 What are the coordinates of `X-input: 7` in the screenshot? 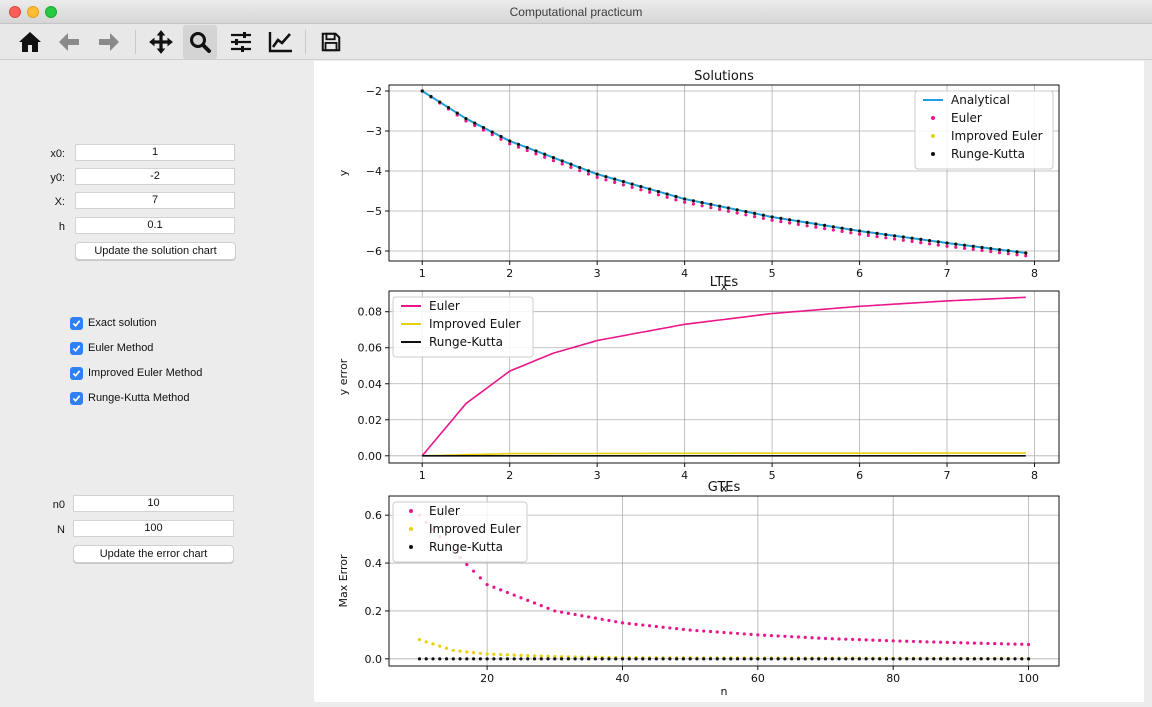 It's located at (155, 200).